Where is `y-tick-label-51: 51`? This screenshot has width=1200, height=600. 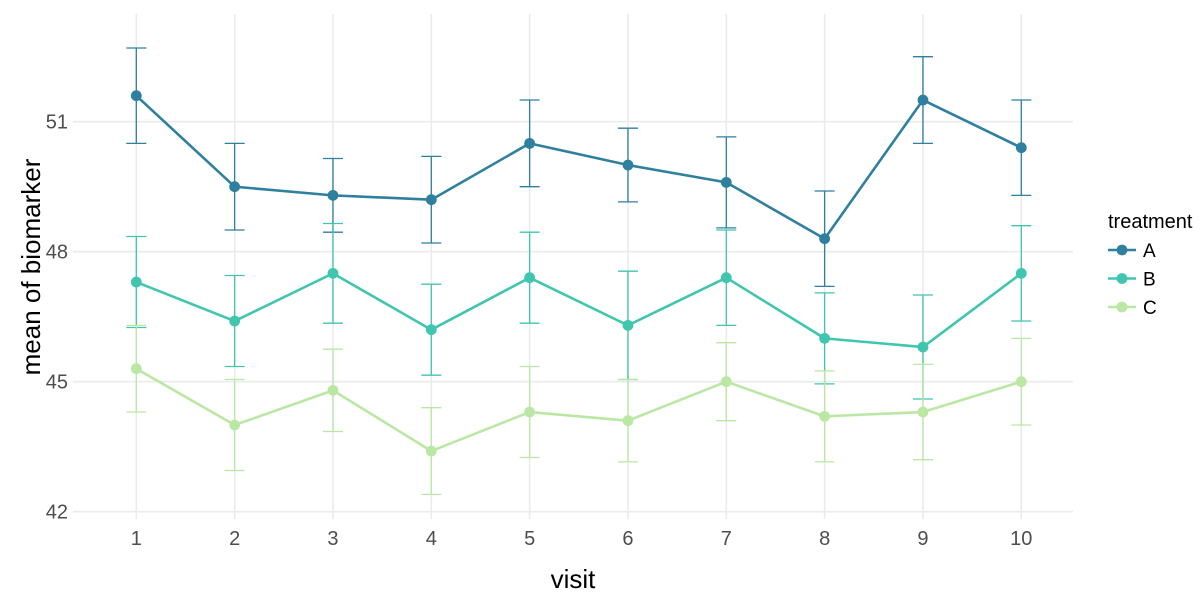
y-tick-label-51: 51 is located at coordinates (57, 123).